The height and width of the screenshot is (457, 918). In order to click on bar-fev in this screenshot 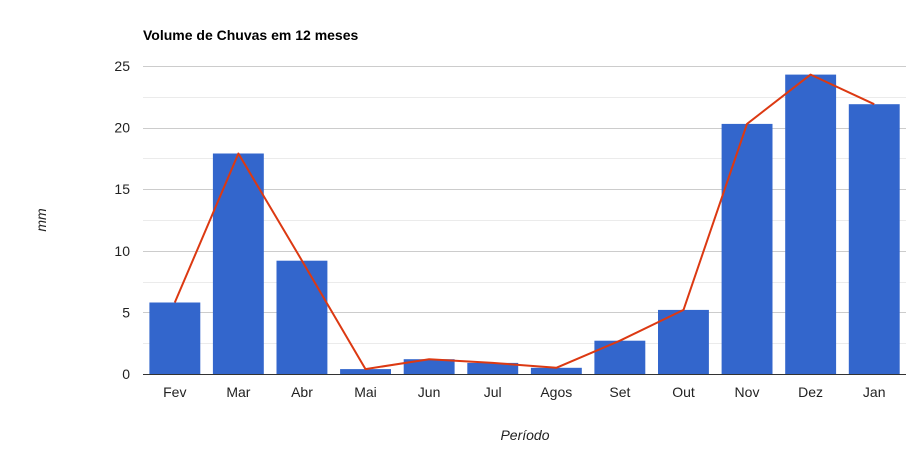, I will do `click(175, 338)`.